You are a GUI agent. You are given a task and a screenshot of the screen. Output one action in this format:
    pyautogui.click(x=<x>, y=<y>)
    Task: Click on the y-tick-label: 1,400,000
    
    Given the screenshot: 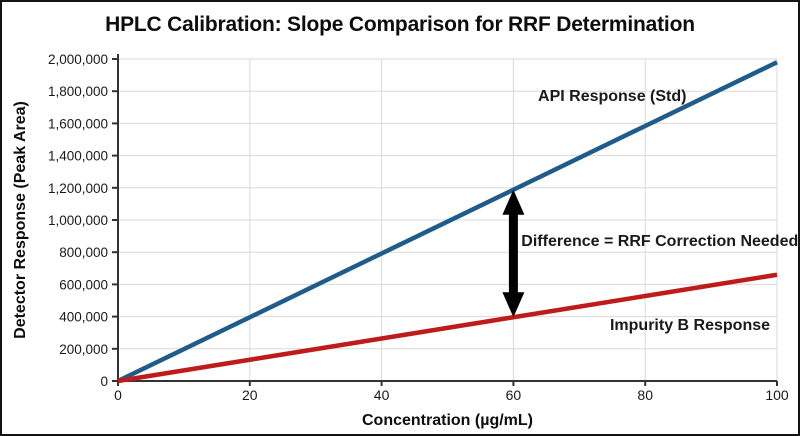 What is the action you would take?
    pyautogui.click(x=78, y=156)
    